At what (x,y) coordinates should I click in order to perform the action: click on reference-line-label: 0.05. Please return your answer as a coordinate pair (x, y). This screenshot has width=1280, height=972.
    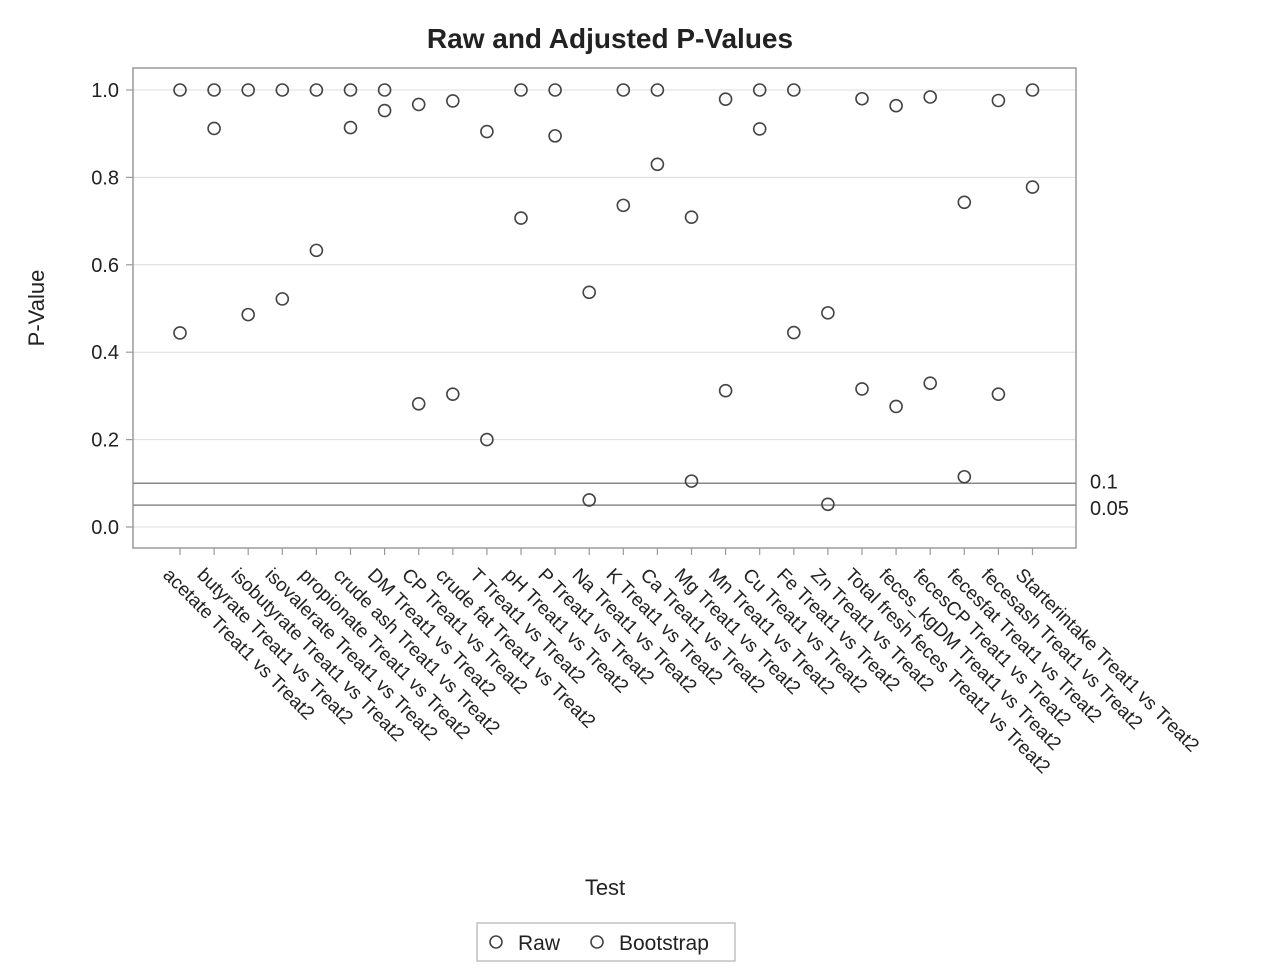
    Looking at the image, I should click on (1109, 509).